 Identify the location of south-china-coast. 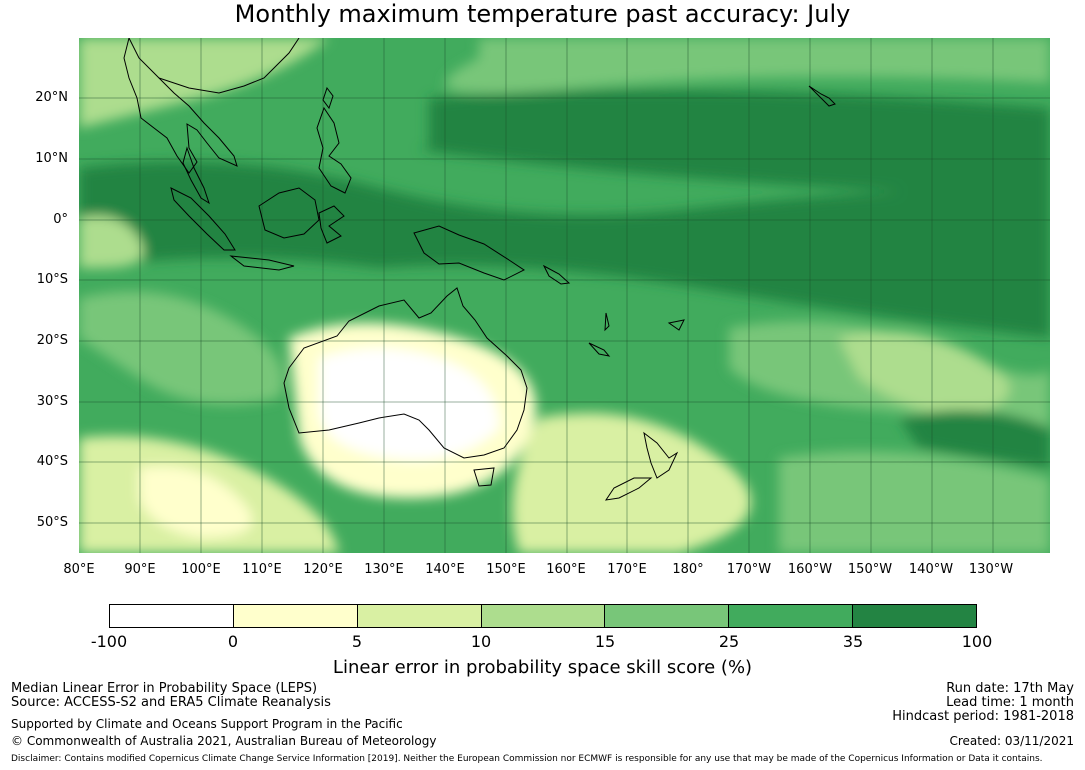
(229, 66).